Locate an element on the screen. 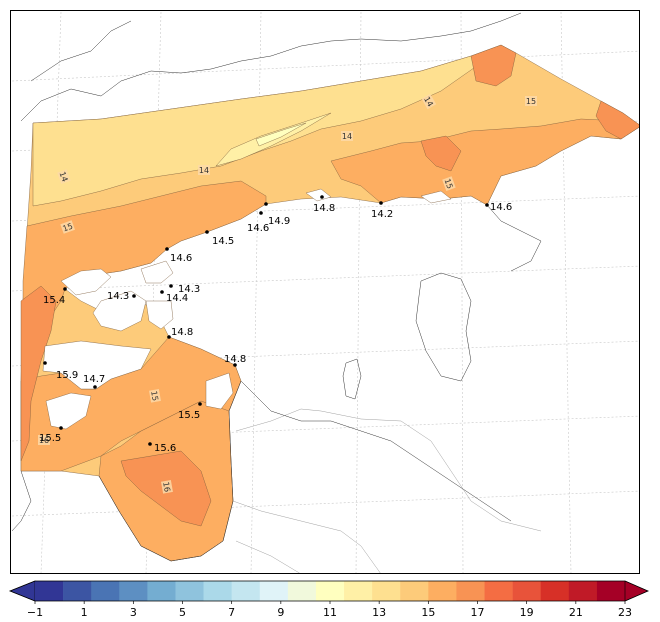 The width and height of the screenshot is (660, 622). colorbar-tick-label: 17 is located at coordinates (478, 612).